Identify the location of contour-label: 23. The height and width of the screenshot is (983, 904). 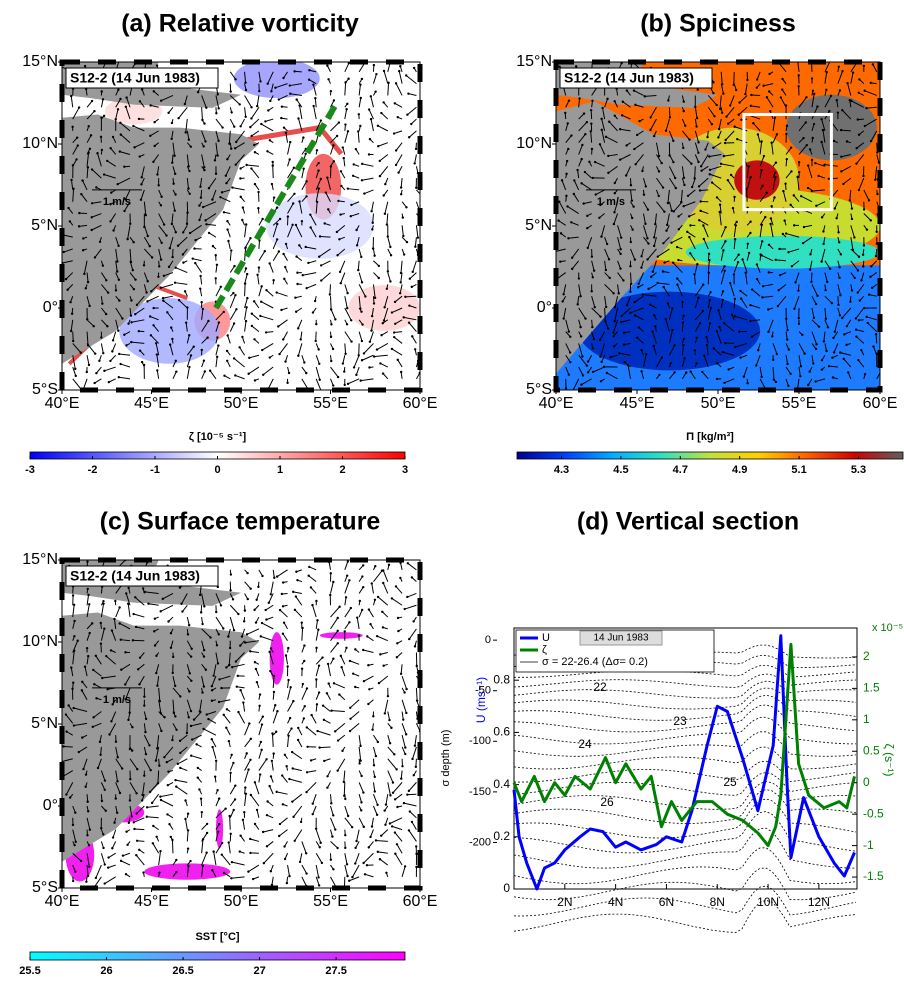
(680, 721).